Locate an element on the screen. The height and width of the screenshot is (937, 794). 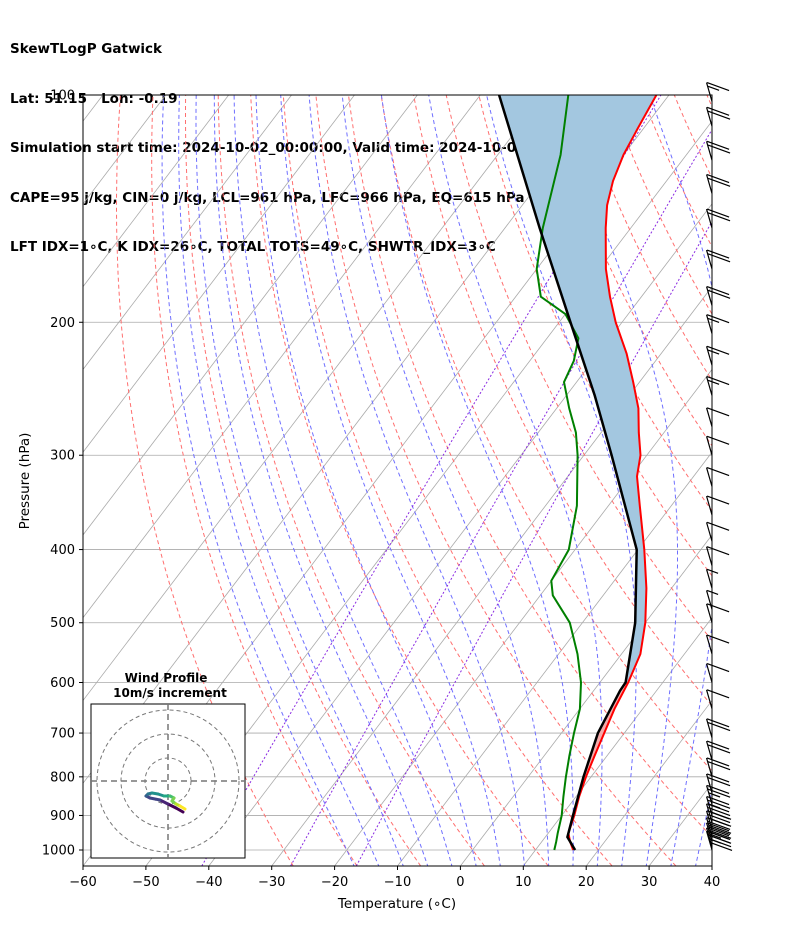
y-tick-label: 900 is located at coordinates (62, 816).